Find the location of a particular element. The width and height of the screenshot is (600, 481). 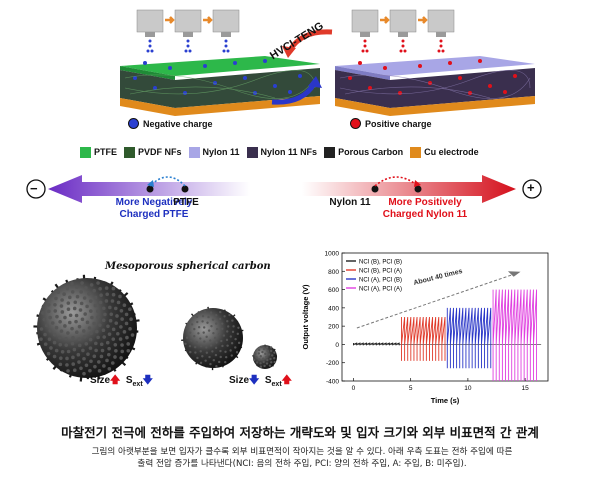

size-up-arrow-icon: 🡅 is located at coordinates (115, 380).